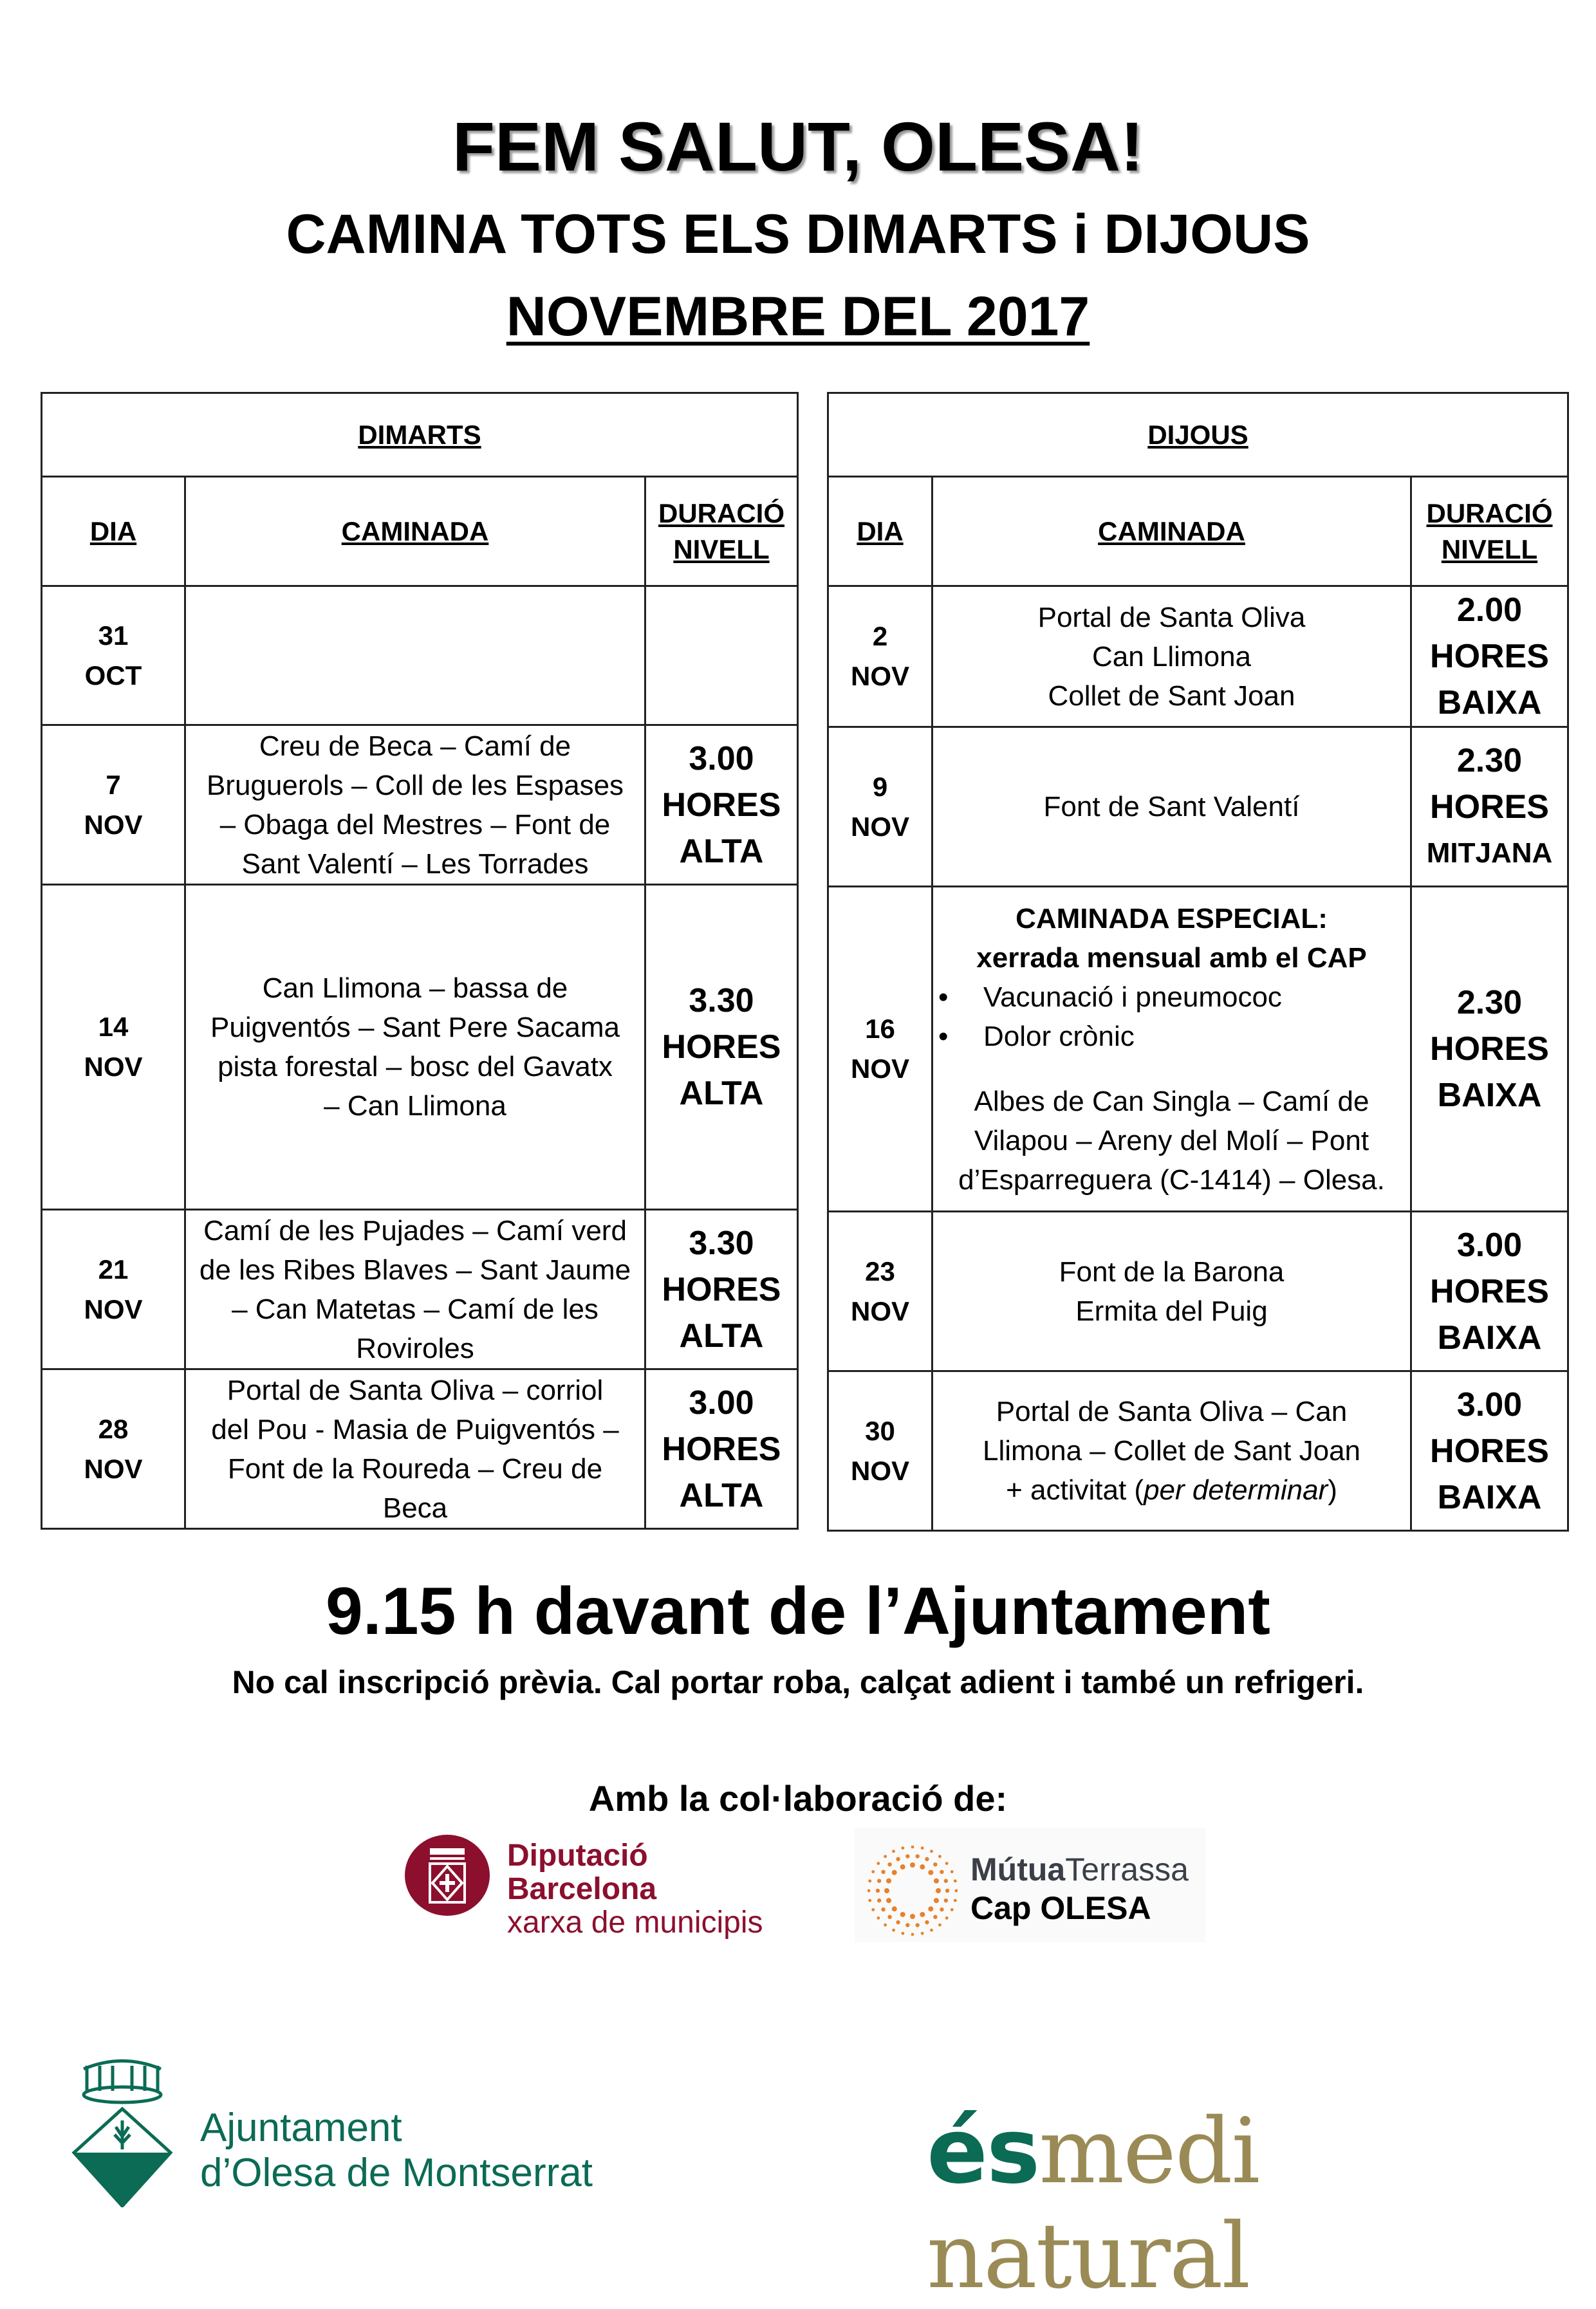 The height and width of the screenshot is (2309, 1596). Describe the element at coordinates (721, 1289) in the screenshot. I see `duration-cell: 3.30 HORES ALTA` at that location.